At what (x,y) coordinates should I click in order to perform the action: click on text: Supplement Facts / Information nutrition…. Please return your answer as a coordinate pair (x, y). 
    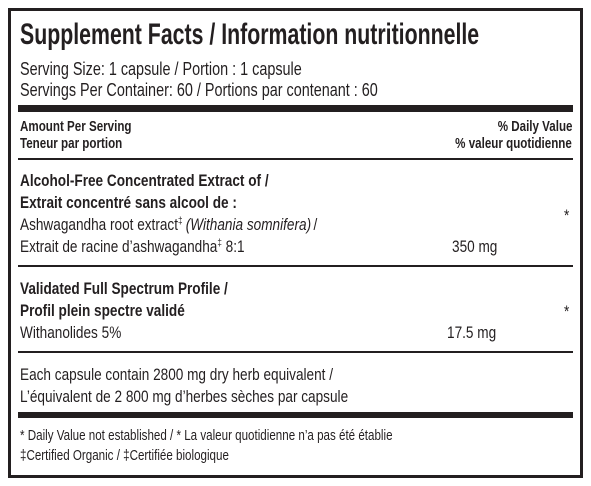
    Looking at the image, I should click on (250, 34).